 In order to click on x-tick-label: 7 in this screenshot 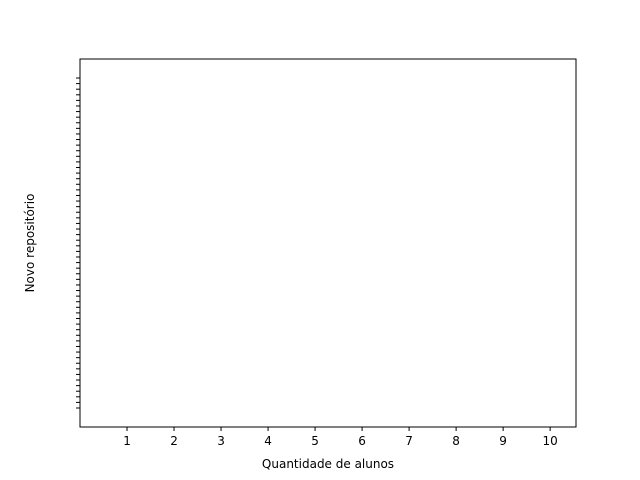, I will do `click(409, 441)`.